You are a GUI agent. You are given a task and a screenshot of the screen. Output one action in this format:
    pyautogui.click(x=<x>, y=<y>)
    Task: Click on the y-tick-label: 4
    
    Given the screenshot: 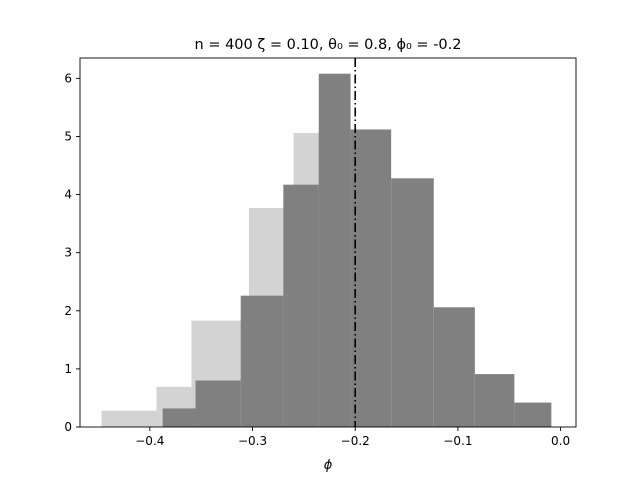 What is the action you would take?
    pyautogui.click(x=68, y=195)
    